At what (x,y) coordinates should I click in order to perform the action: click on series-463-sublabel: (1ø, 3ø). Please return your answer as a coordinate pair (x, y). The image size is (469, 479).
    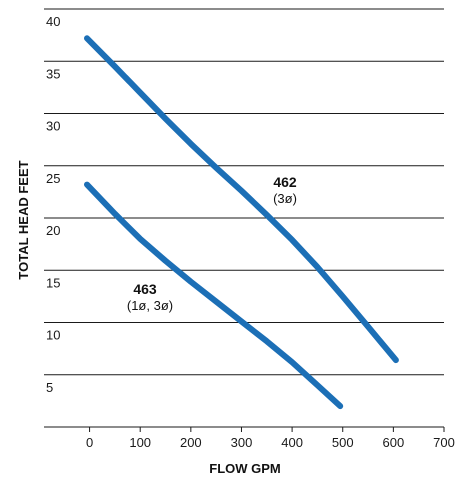
    Looking at the image, I should click on (150, 305).